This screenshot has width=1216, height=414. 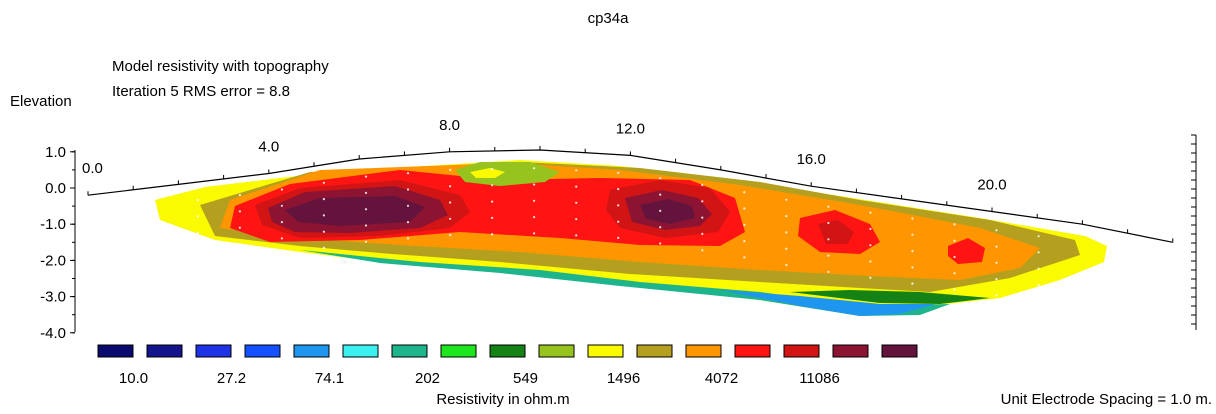 I want to click on colorbar-tick-label: 10.0, so click(x=133, y=378).